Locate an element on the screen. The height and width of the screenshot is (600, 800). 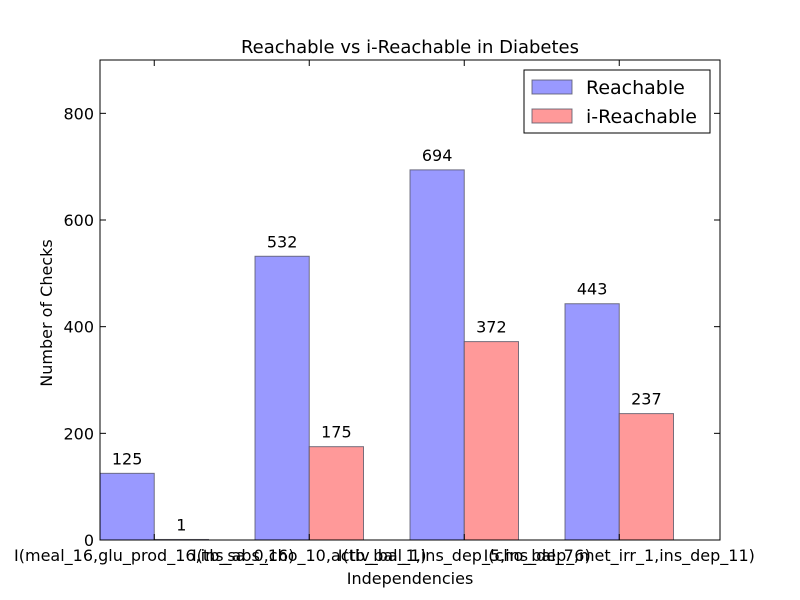
x-tick-label: I(tb_sa_0,cho_10,activ_bal_1) is located at coordinates (309, 556).